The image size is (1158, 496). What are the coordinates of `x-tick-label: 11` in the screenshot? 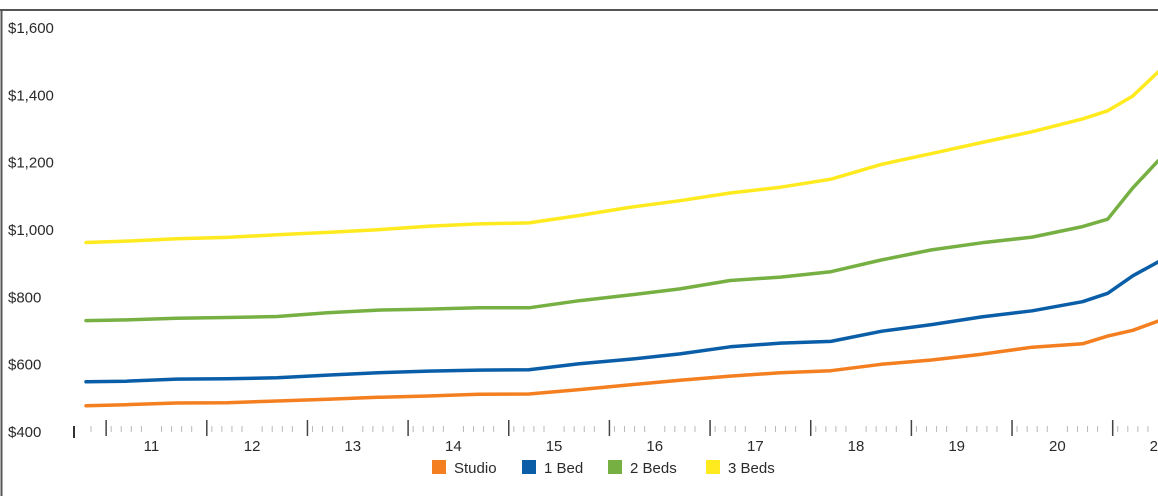 It's located at (152, 446).